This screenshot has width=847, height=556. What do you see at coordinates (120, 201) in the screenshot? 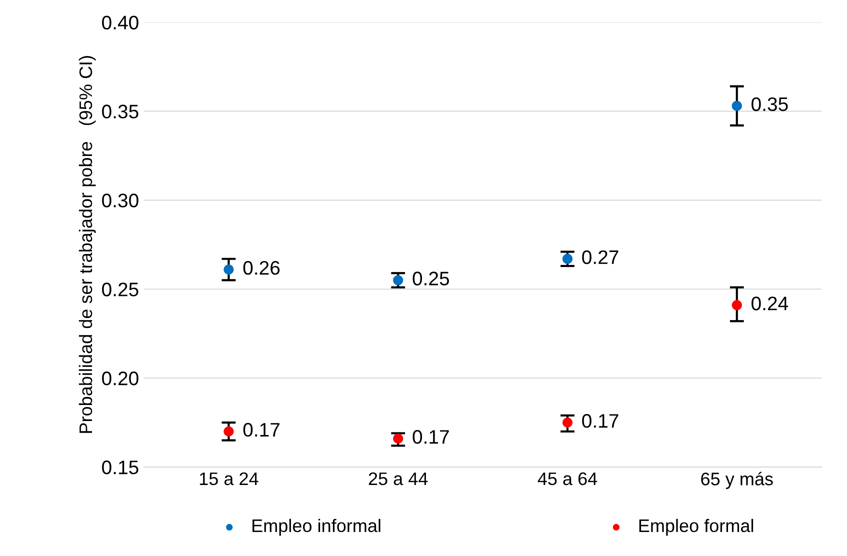
I see `y-tick-label: 0.30` at bounding box center [120, 201].